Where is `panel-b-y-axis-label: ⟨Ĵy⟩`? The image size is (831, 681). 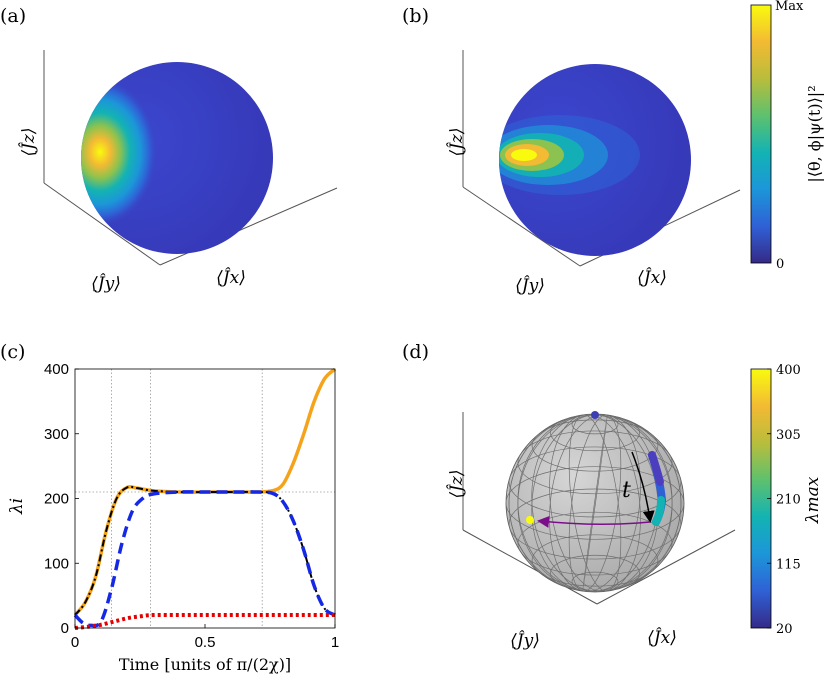 panel-b-y-axis-label: ⟨Ĵy⟩ is located at coordinates (530, 286).